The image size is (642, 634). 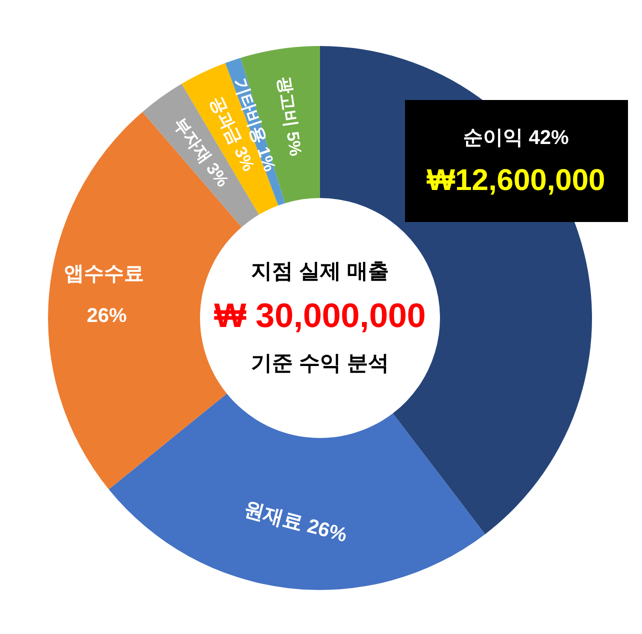 I want to click on text: 지점 실제 매출, so click(x=320, y=271).